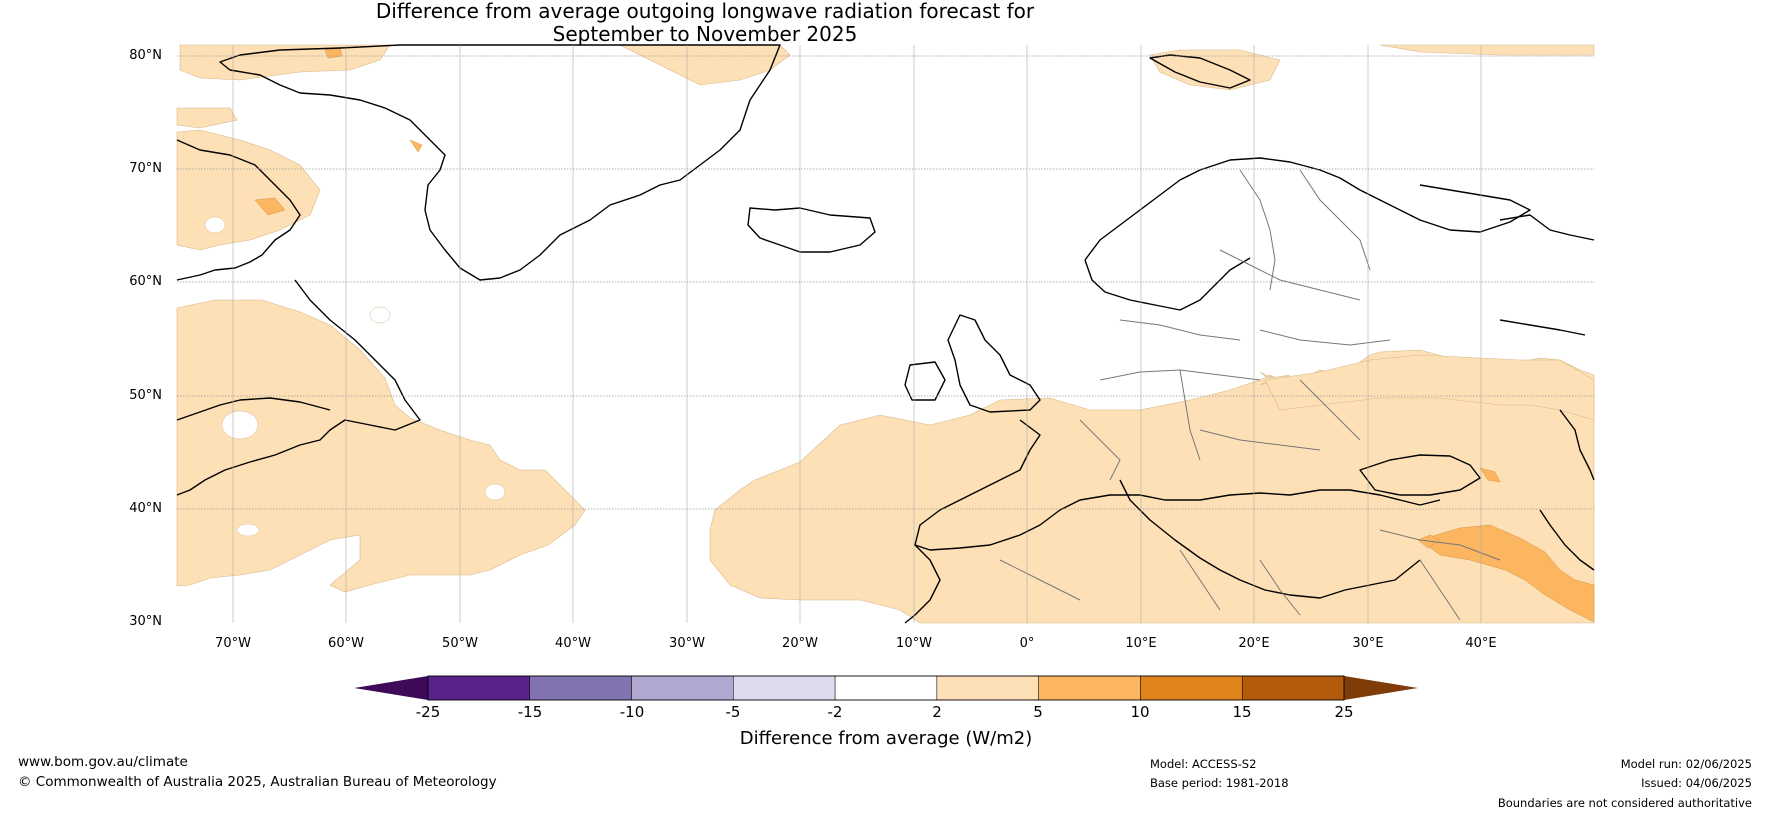  I want to click on colorbar, so click(886, 688).